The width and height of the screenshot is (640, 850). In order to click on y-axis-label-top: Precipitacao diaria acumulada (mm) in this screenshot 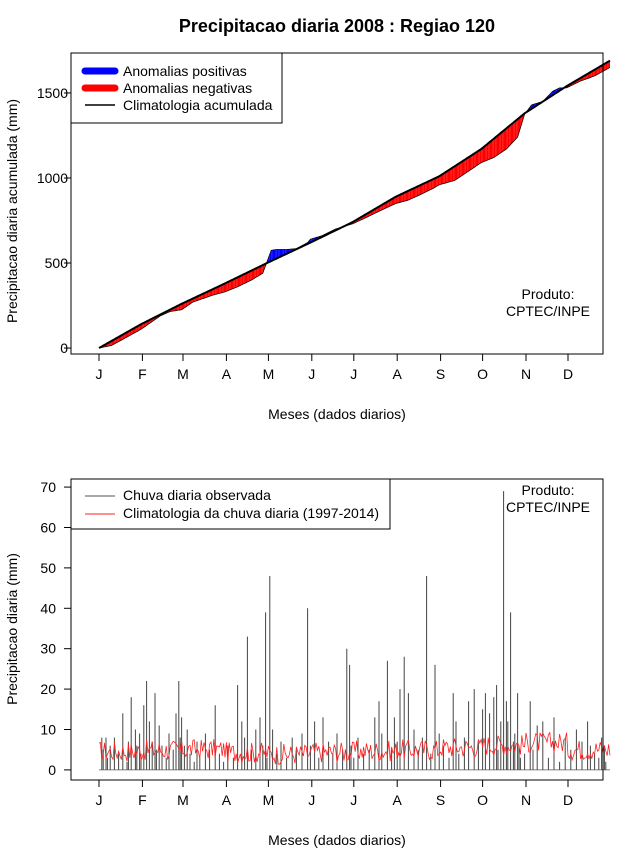, I will do `click(12, 211)`.